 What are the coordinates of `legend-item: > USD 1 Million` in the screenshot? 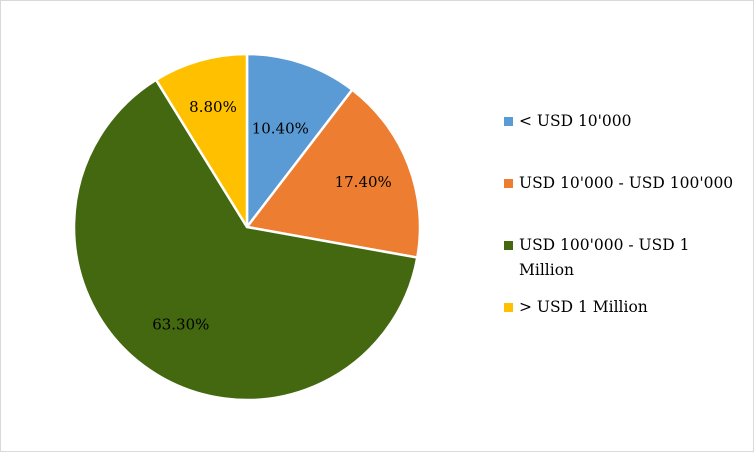 It's located at (621, 307).